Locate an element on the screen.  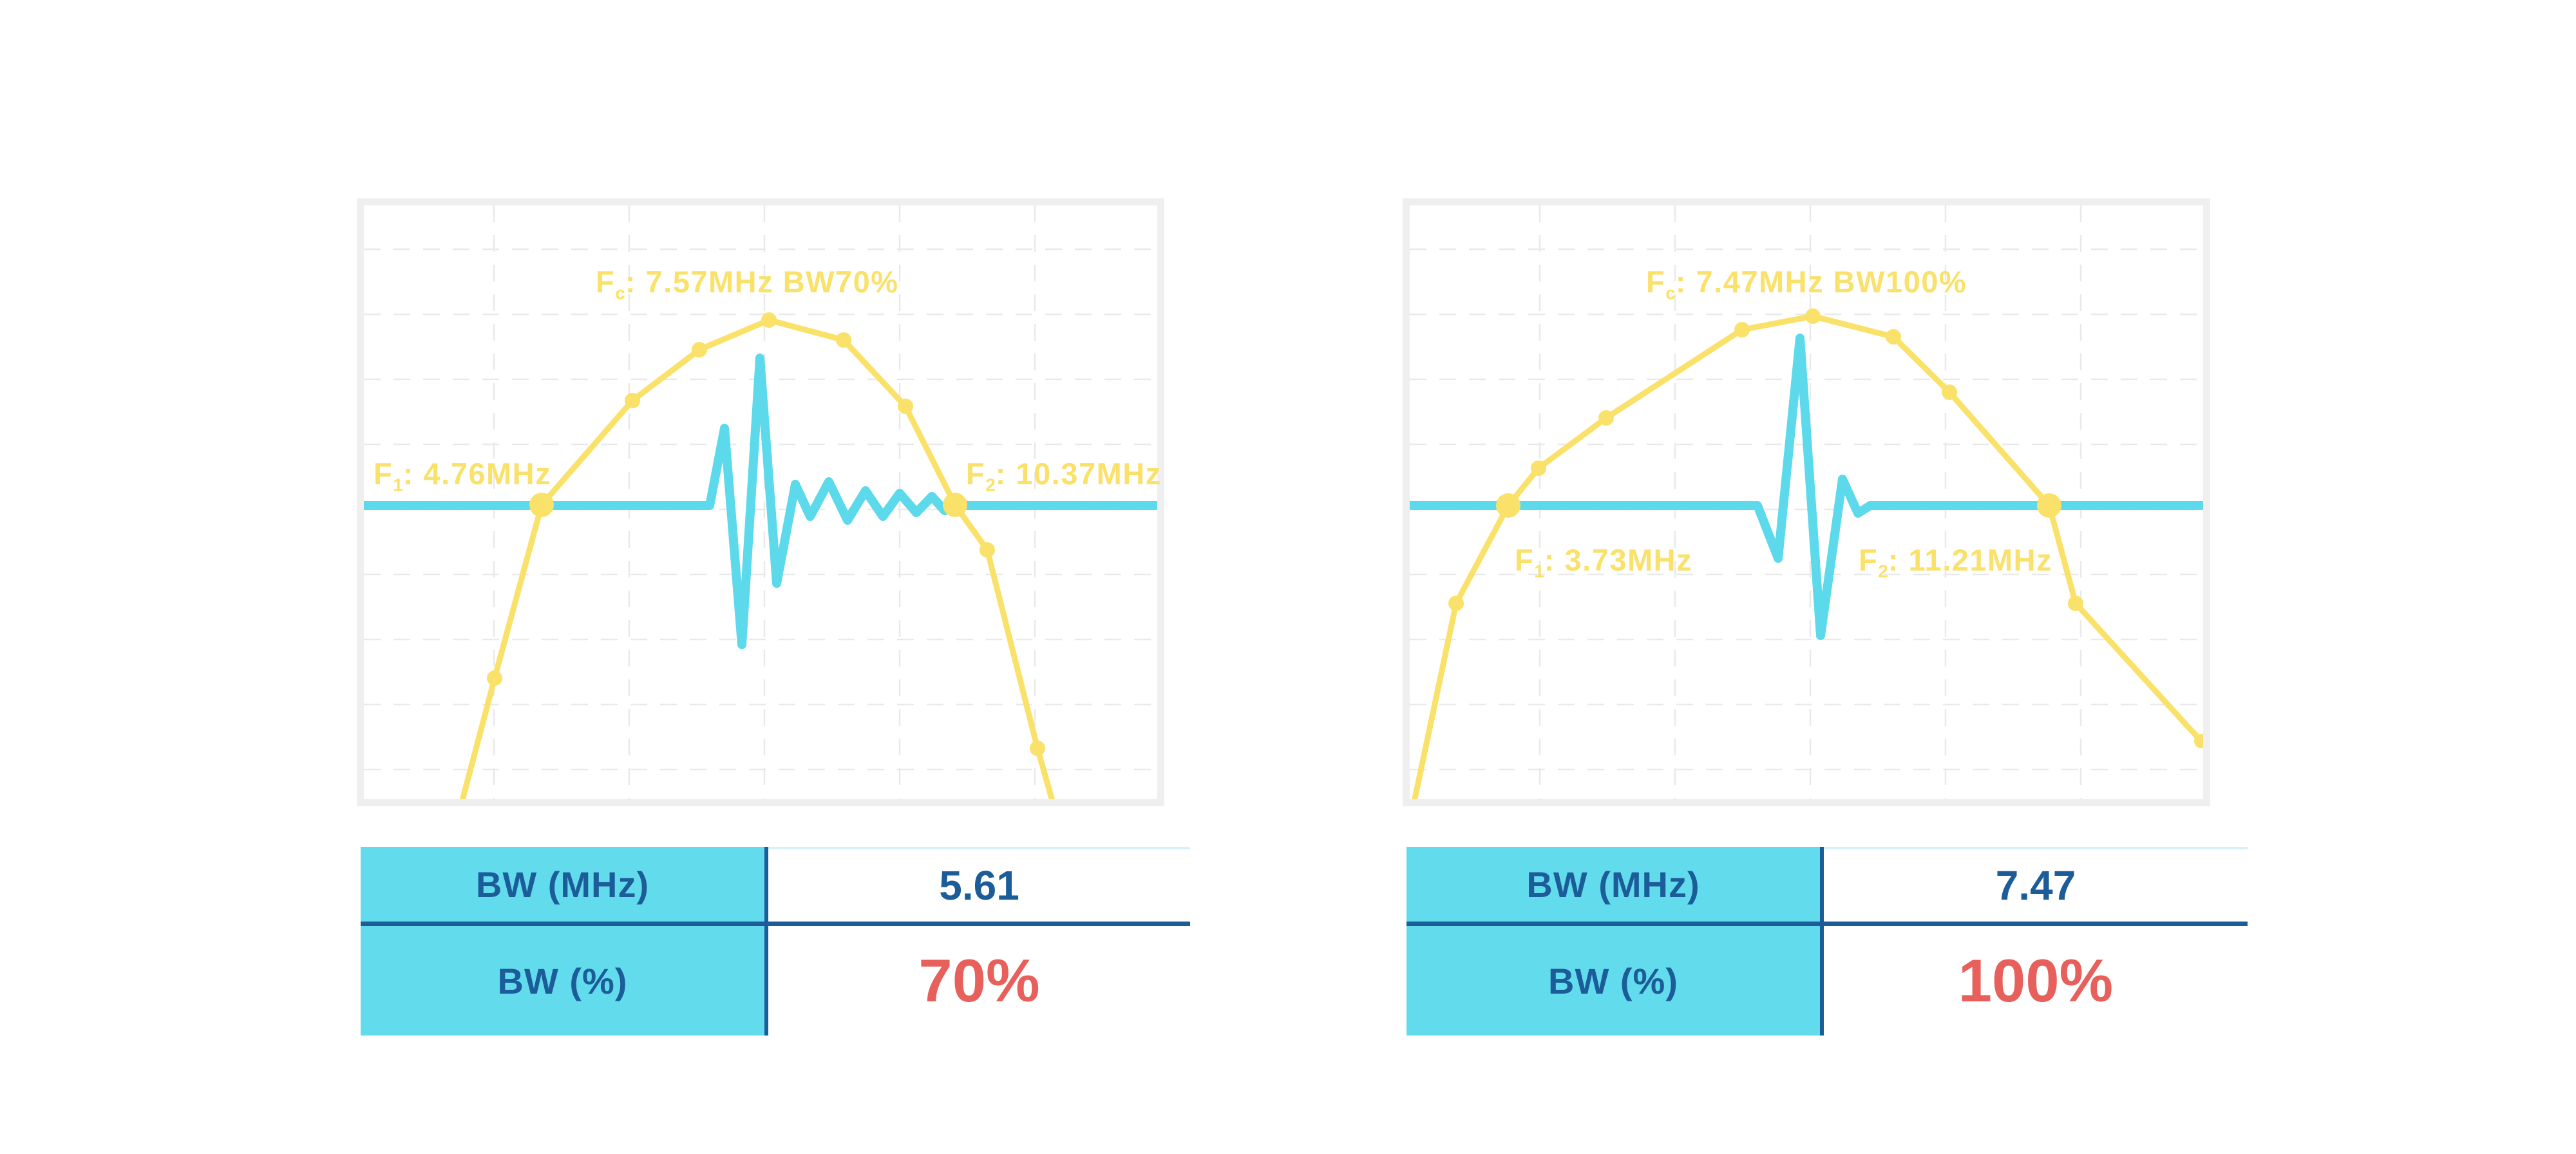
upper-cutoff-label-right: F2: 11.21MHz is located at coordinates (1956, 561).